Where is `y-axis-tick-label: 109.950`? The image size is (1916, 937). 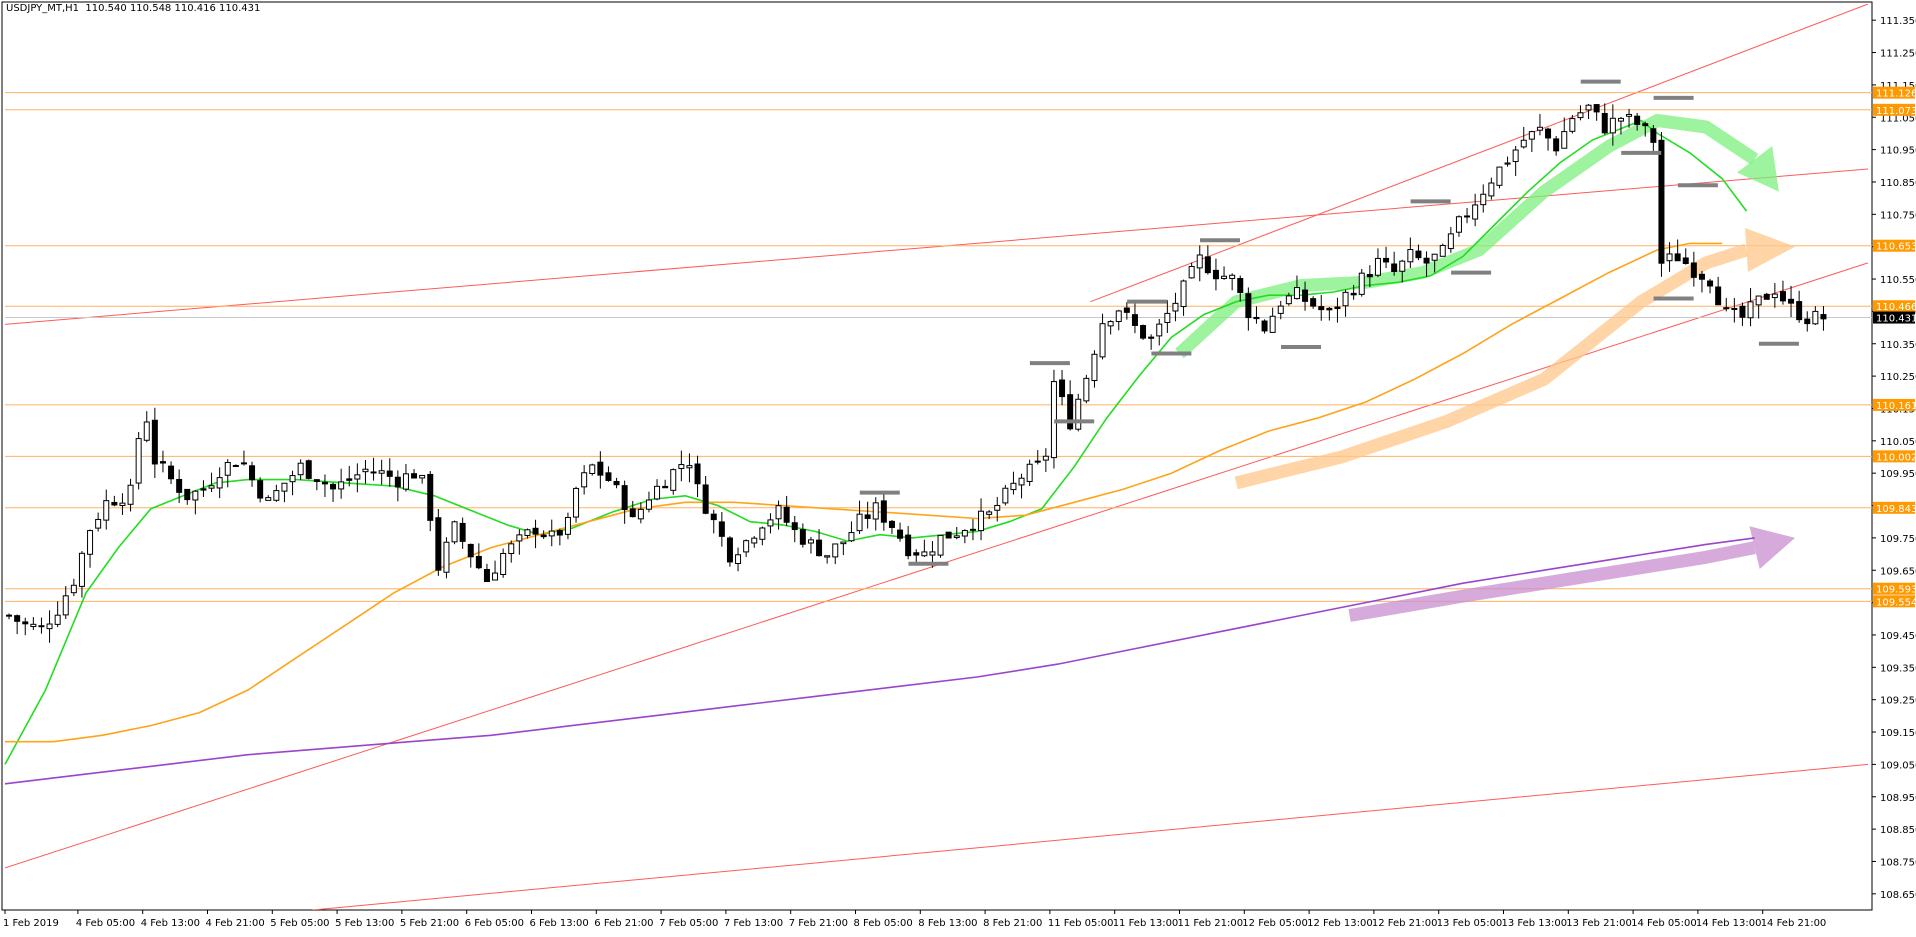 y-axis-tick-label: 109.950 is located at coordinates (1898, 474).